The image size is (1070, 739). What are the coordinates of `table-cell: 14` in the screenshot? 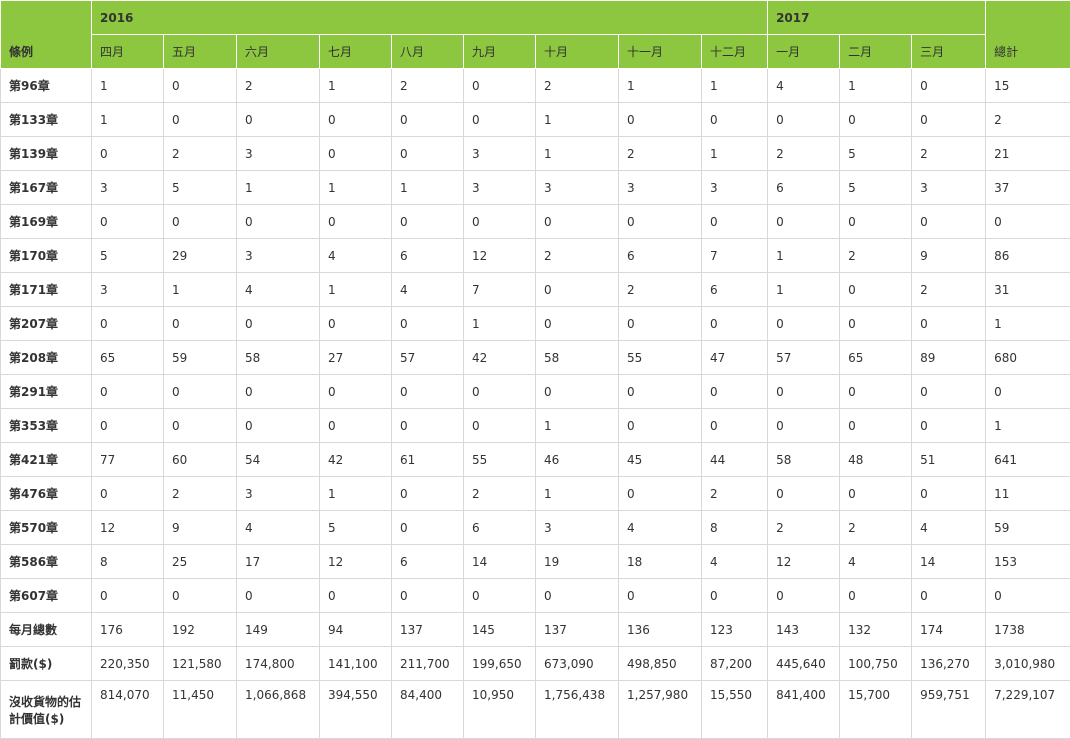 It's located at (949, 562).